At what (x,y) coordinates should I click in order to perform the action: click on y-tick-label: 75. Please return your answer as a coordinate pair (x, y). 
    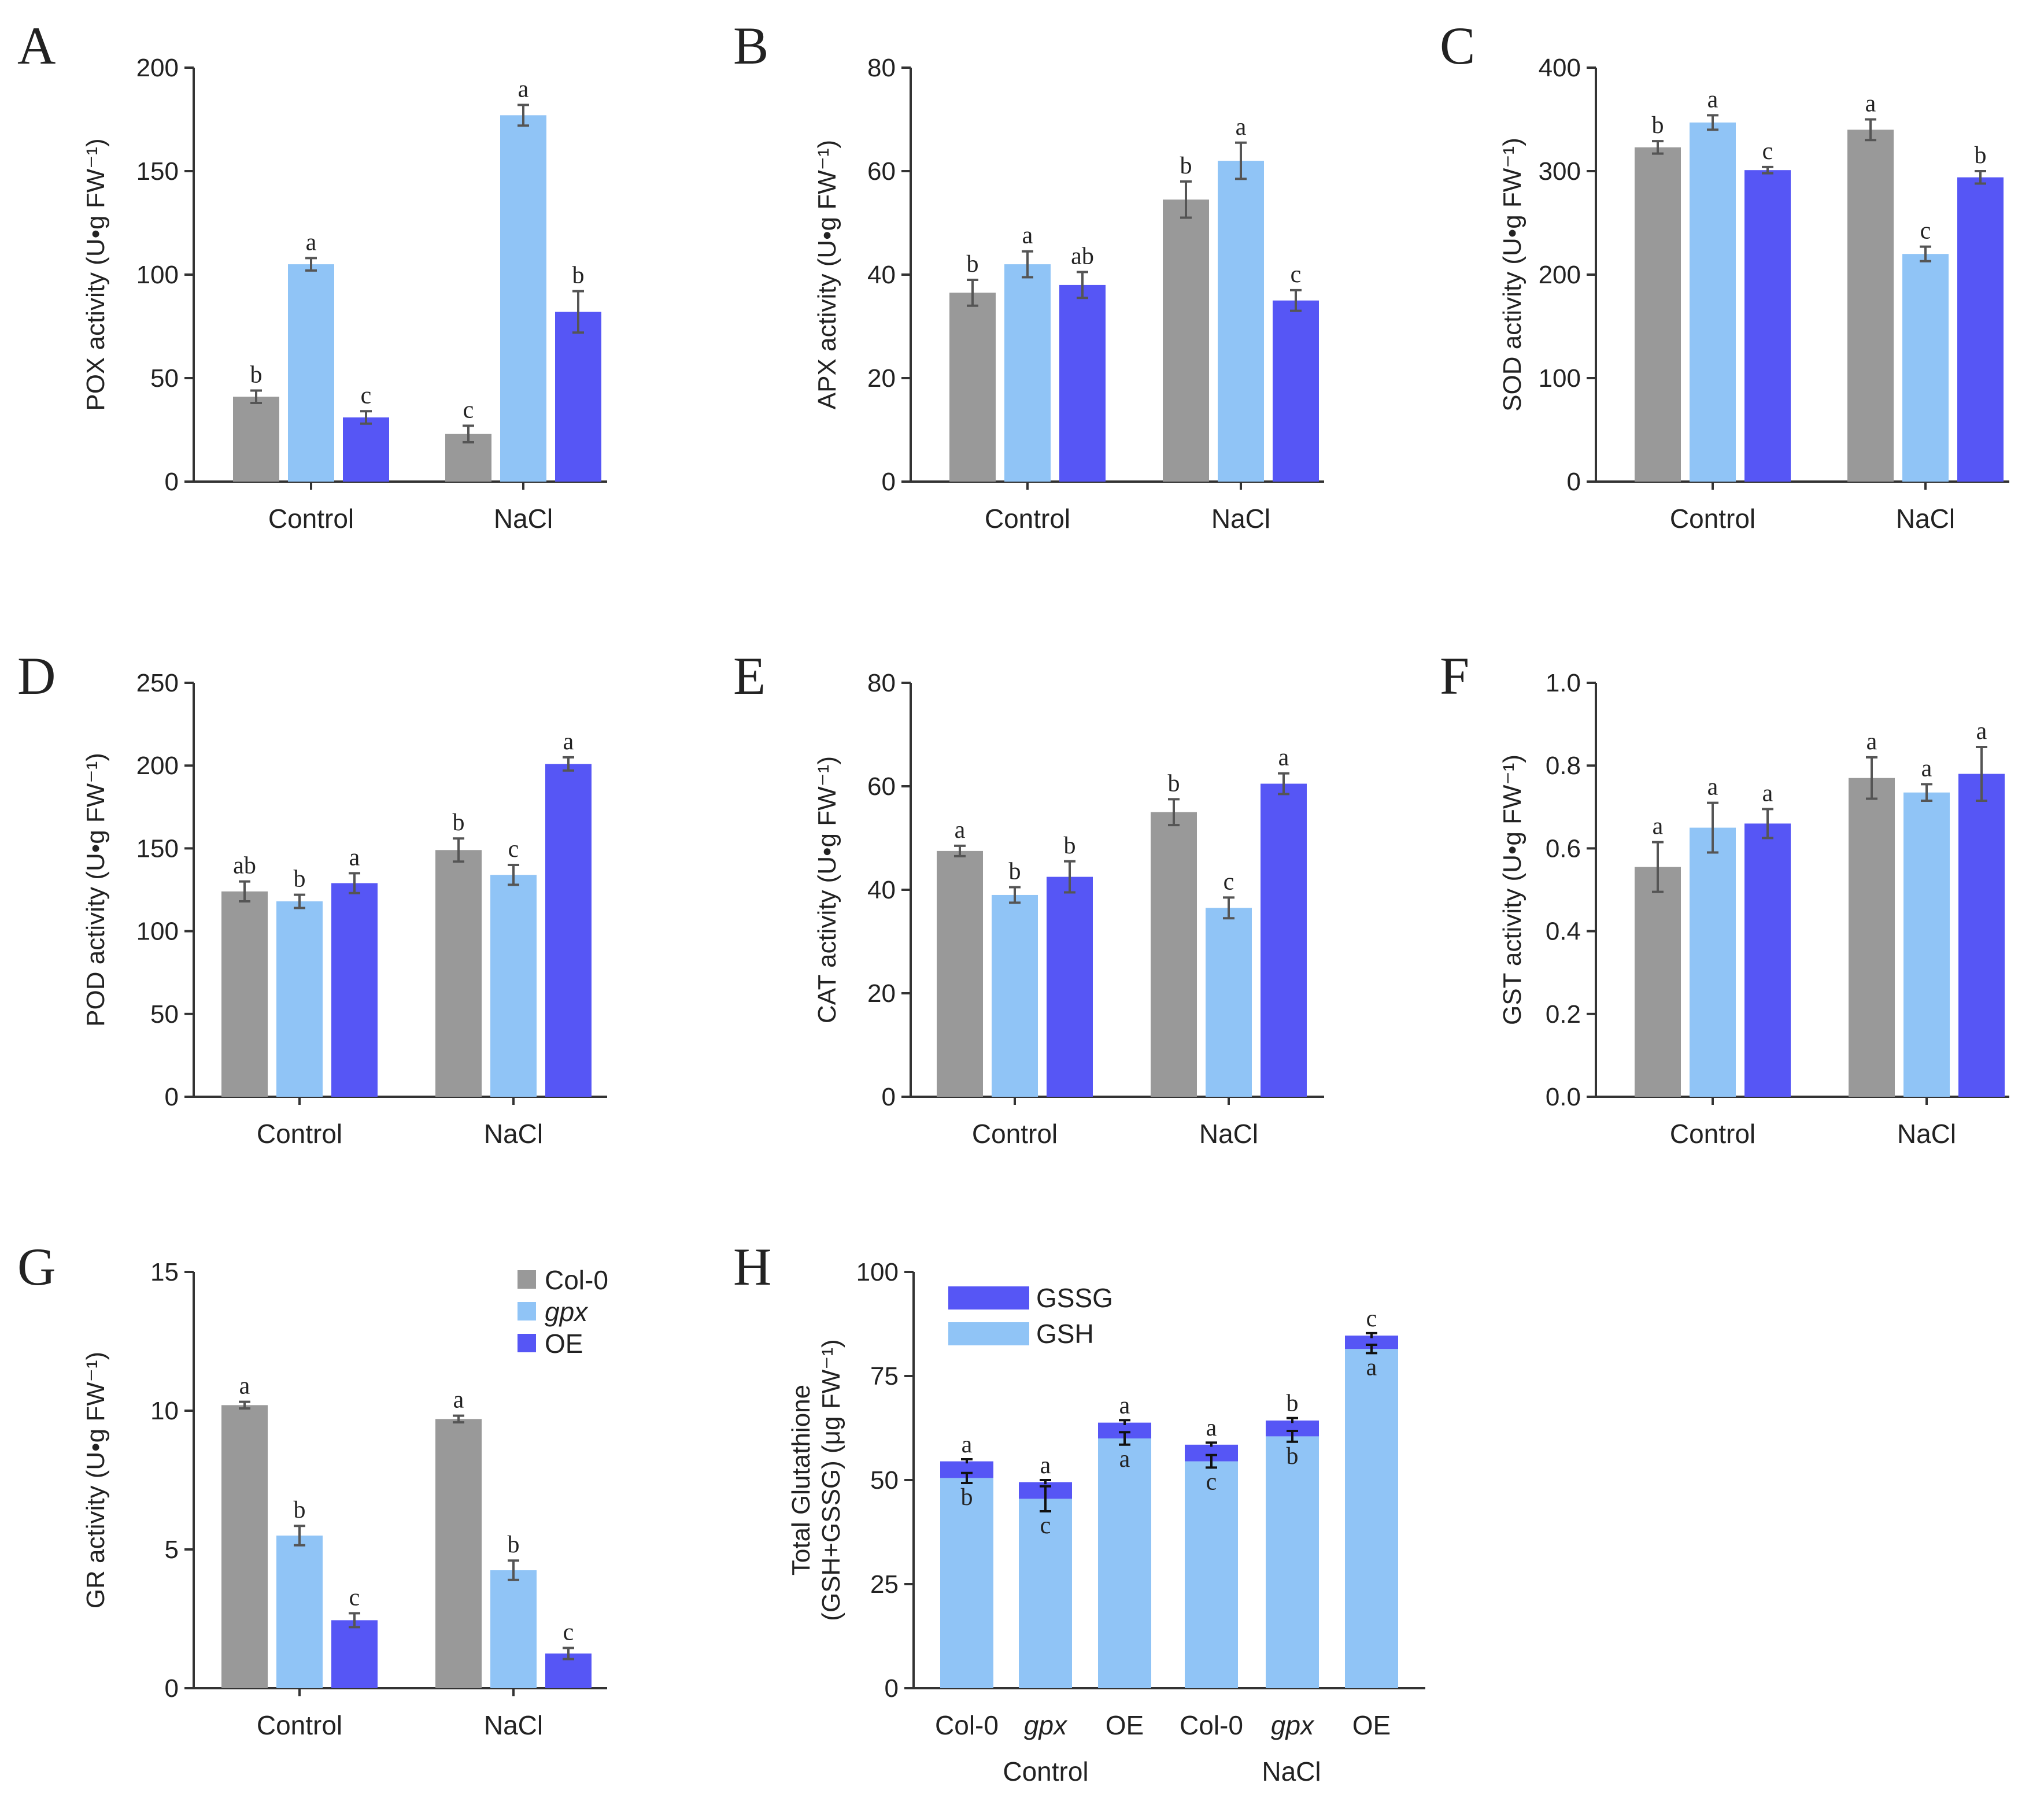
    Looking at the image, I should click on (884, 1376).